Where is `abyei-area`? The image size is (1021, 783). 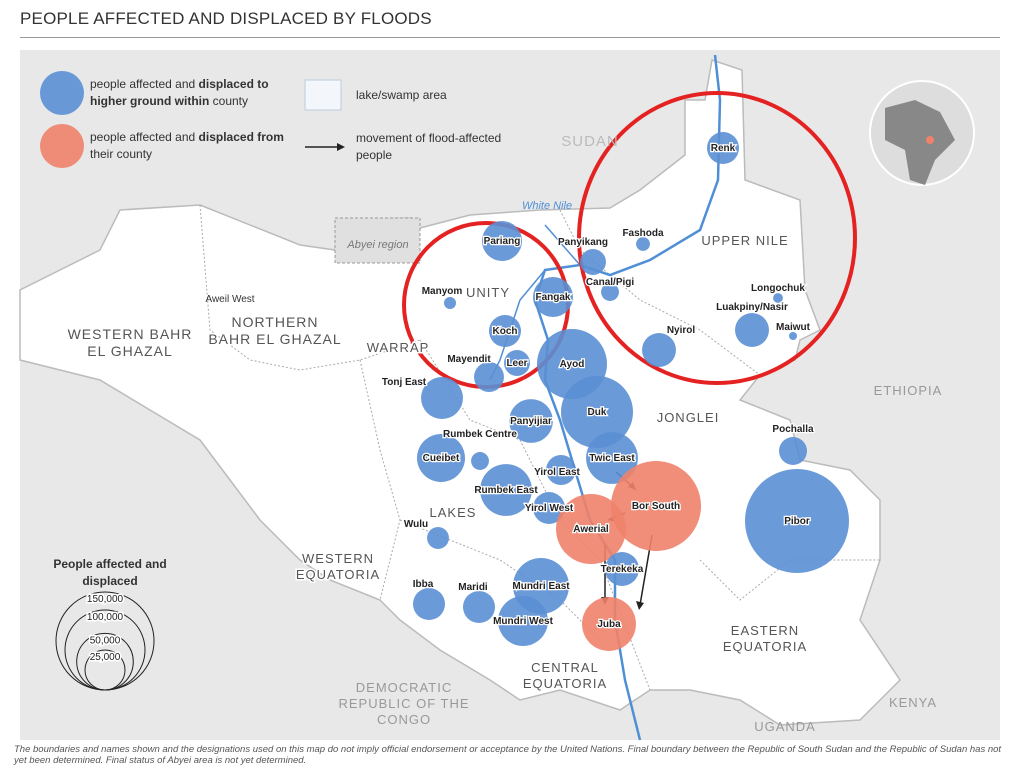
abyei-area is located at coordinates (377, 240).